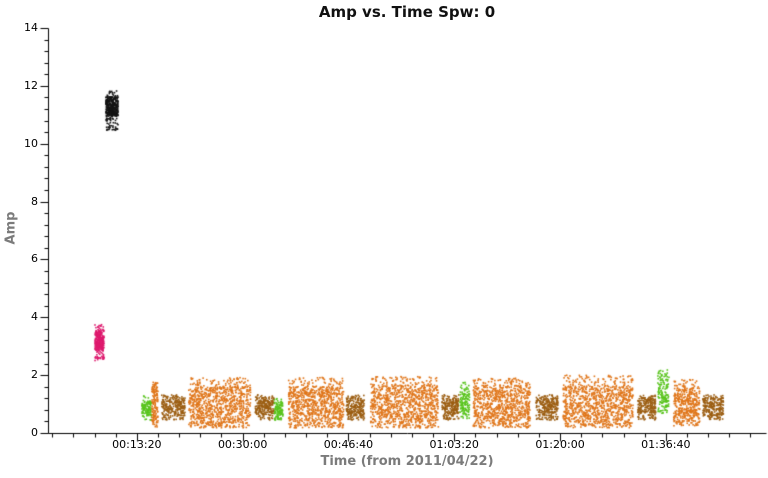 This screenshot has height=478, width=768. Describe the element at coordinates (11, 228) in the screenshot. I see `y-axis-label: Amp` at that location.